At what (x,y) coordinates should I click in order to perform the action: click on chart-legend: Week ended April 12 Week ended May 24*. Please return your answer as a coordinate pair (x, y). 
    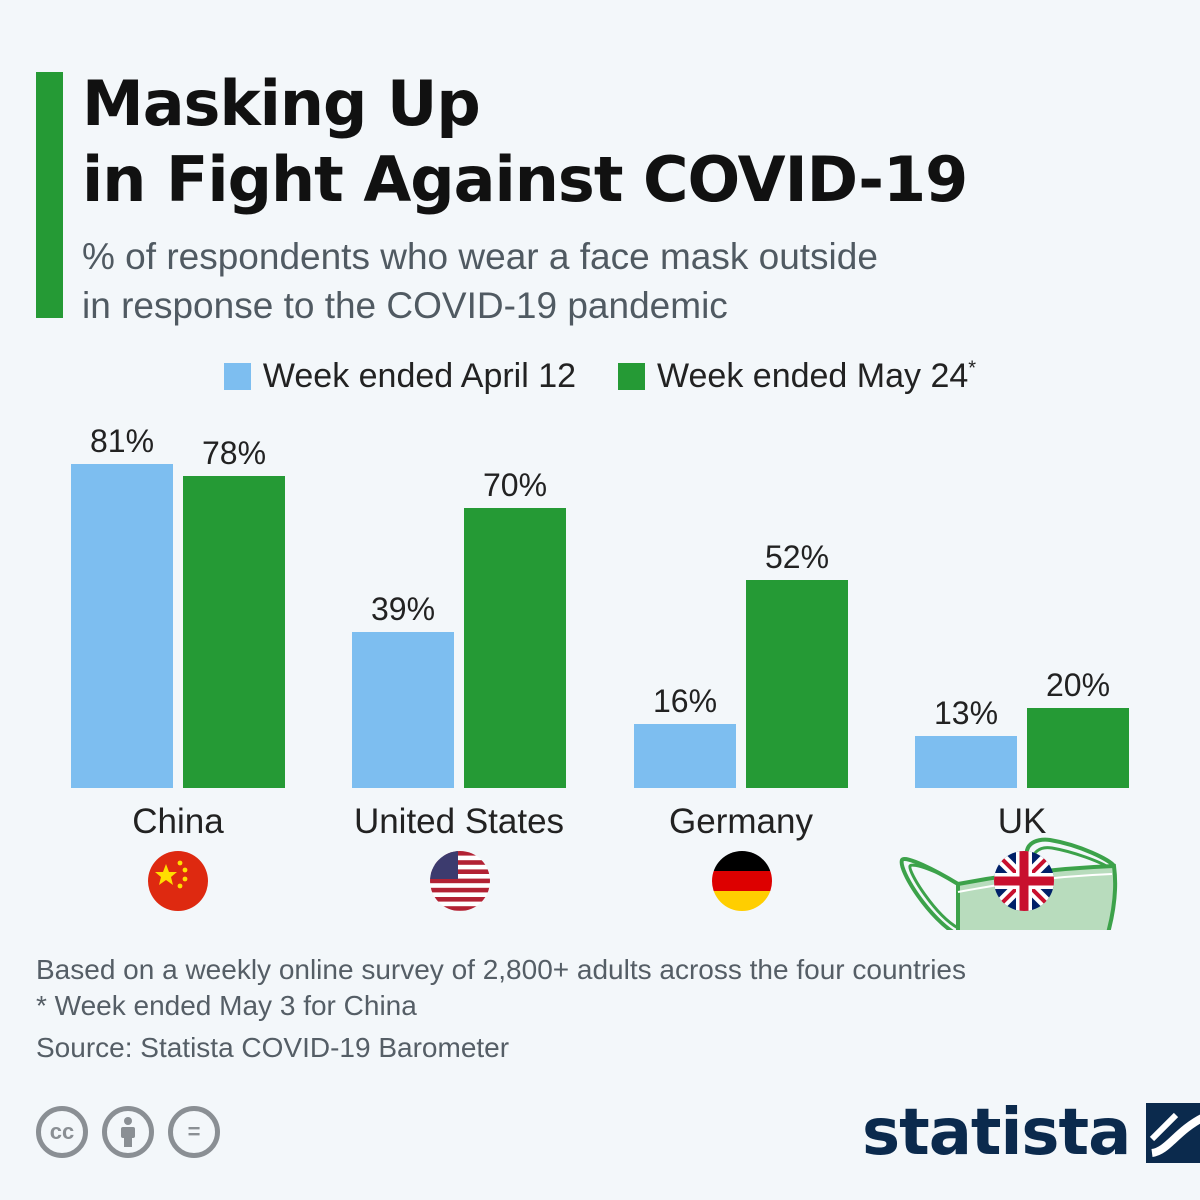
    Looking at the image, I should click on (600, 376).